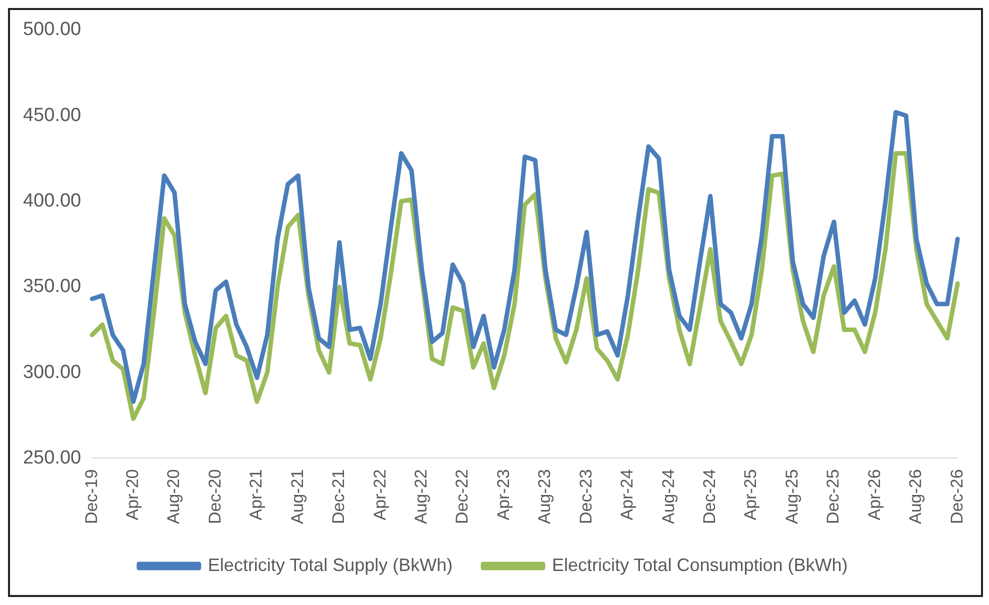  I want to click on x-tick-label: Dec-20, so click(214, 496).